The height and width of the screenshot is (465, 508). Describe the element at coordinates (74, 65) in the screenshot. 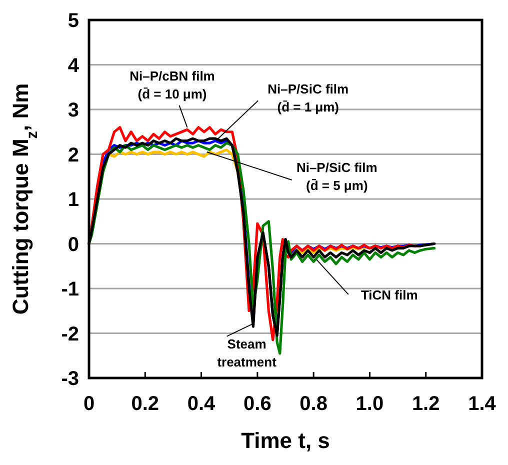

I see `y-tick-label: 4` at that location.